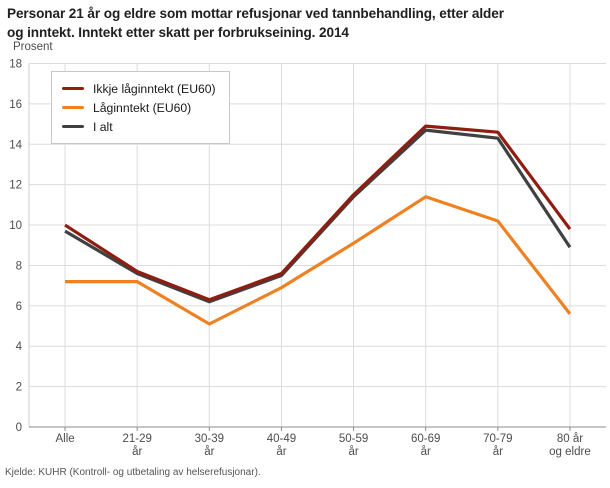 Image resolution: width=610 pixels, height=488 pixels. I want to click on legend-item: Ikkje låginntekt (EU60), so click(139, 88).